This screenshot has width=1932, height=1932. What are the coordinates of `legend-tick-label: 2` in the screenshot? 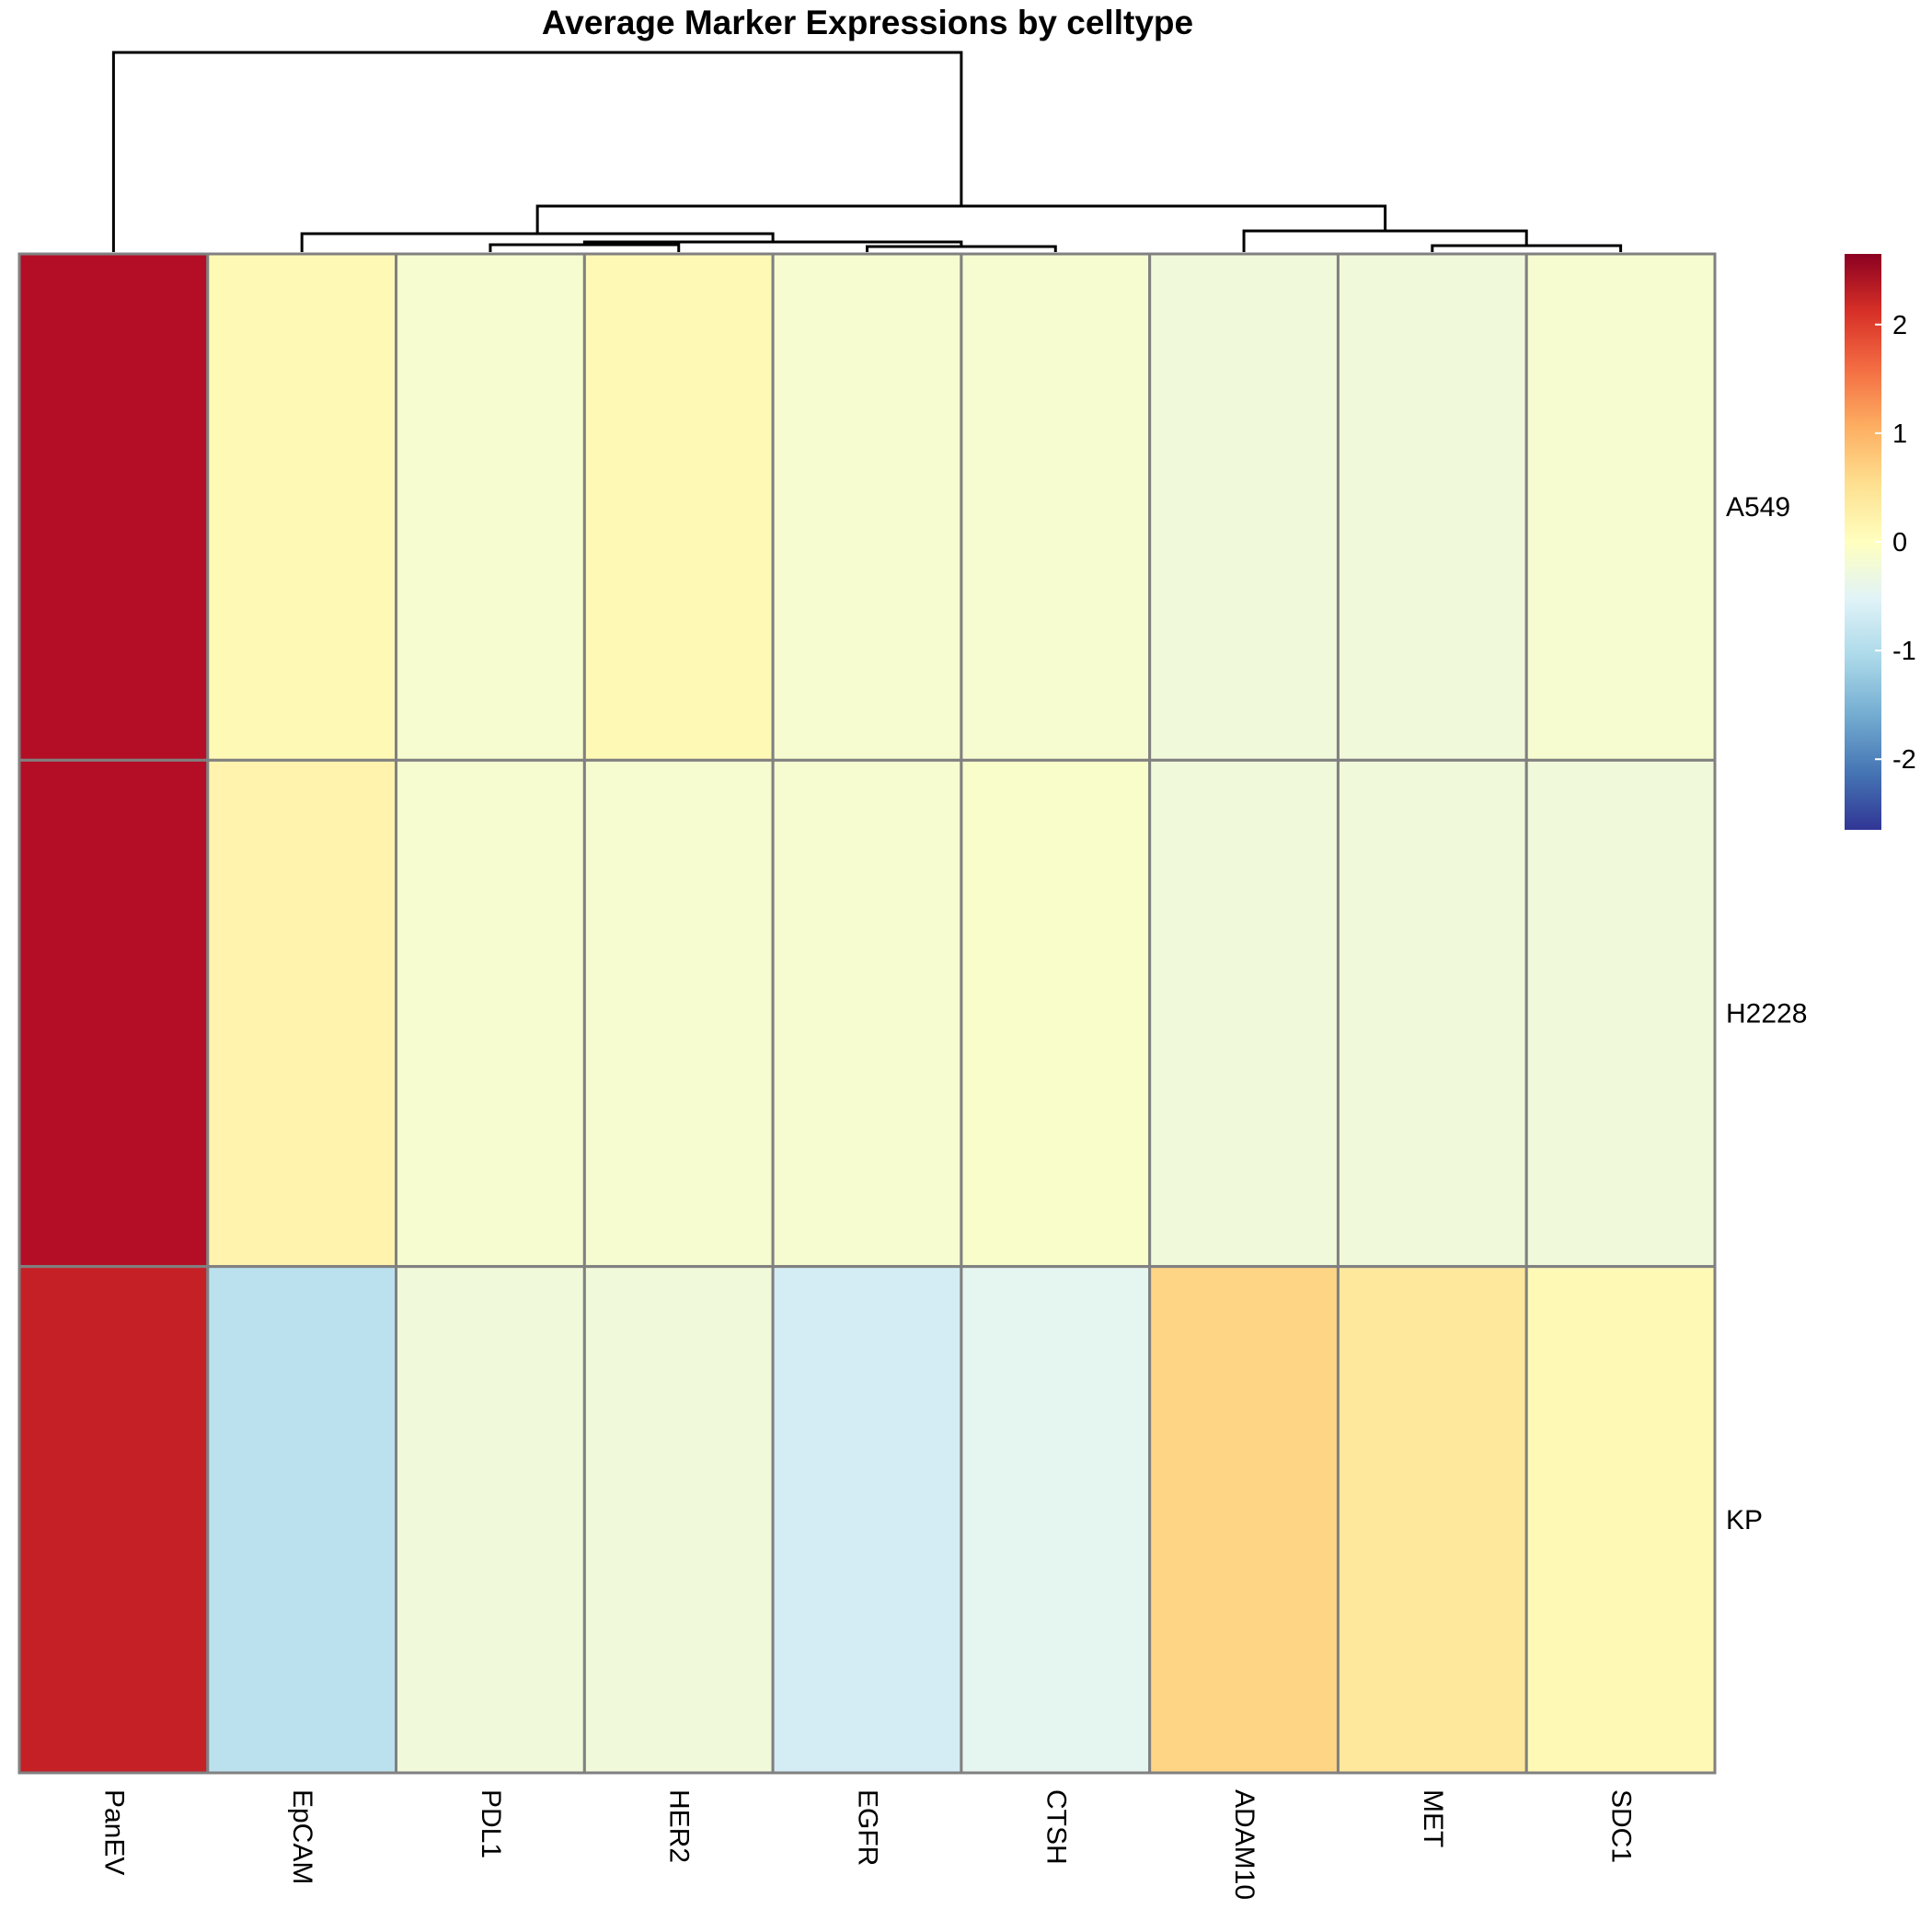 It's located at (1899, 325).